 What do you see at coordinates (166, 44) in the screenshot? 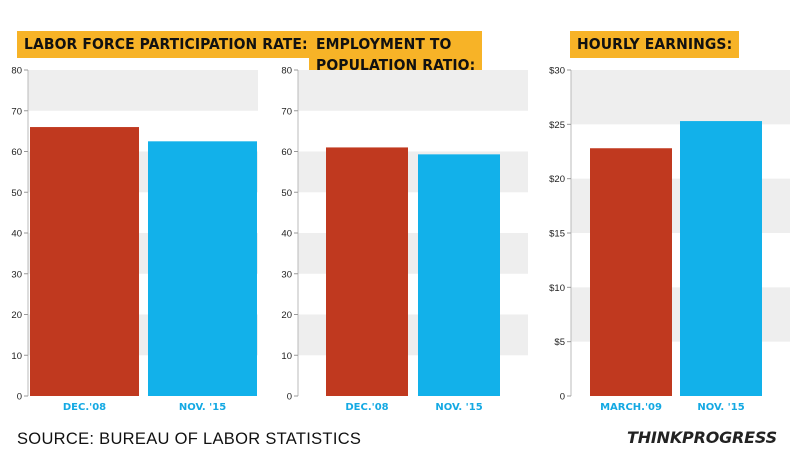
I see `chart-1-title: LABOR FORCE PARTICIPATION RATE:` at bounding box center [166, 44].